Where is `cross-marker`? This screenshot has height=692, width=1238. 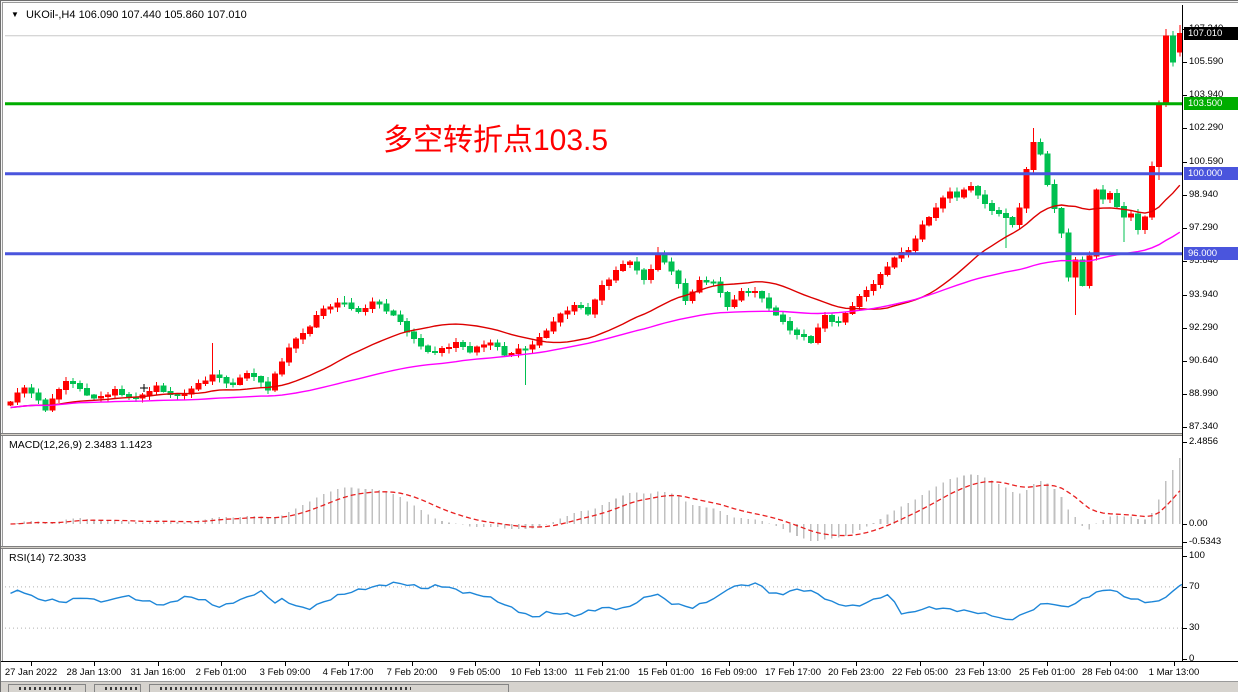
cross-marker is located at coordinates (144, 388).